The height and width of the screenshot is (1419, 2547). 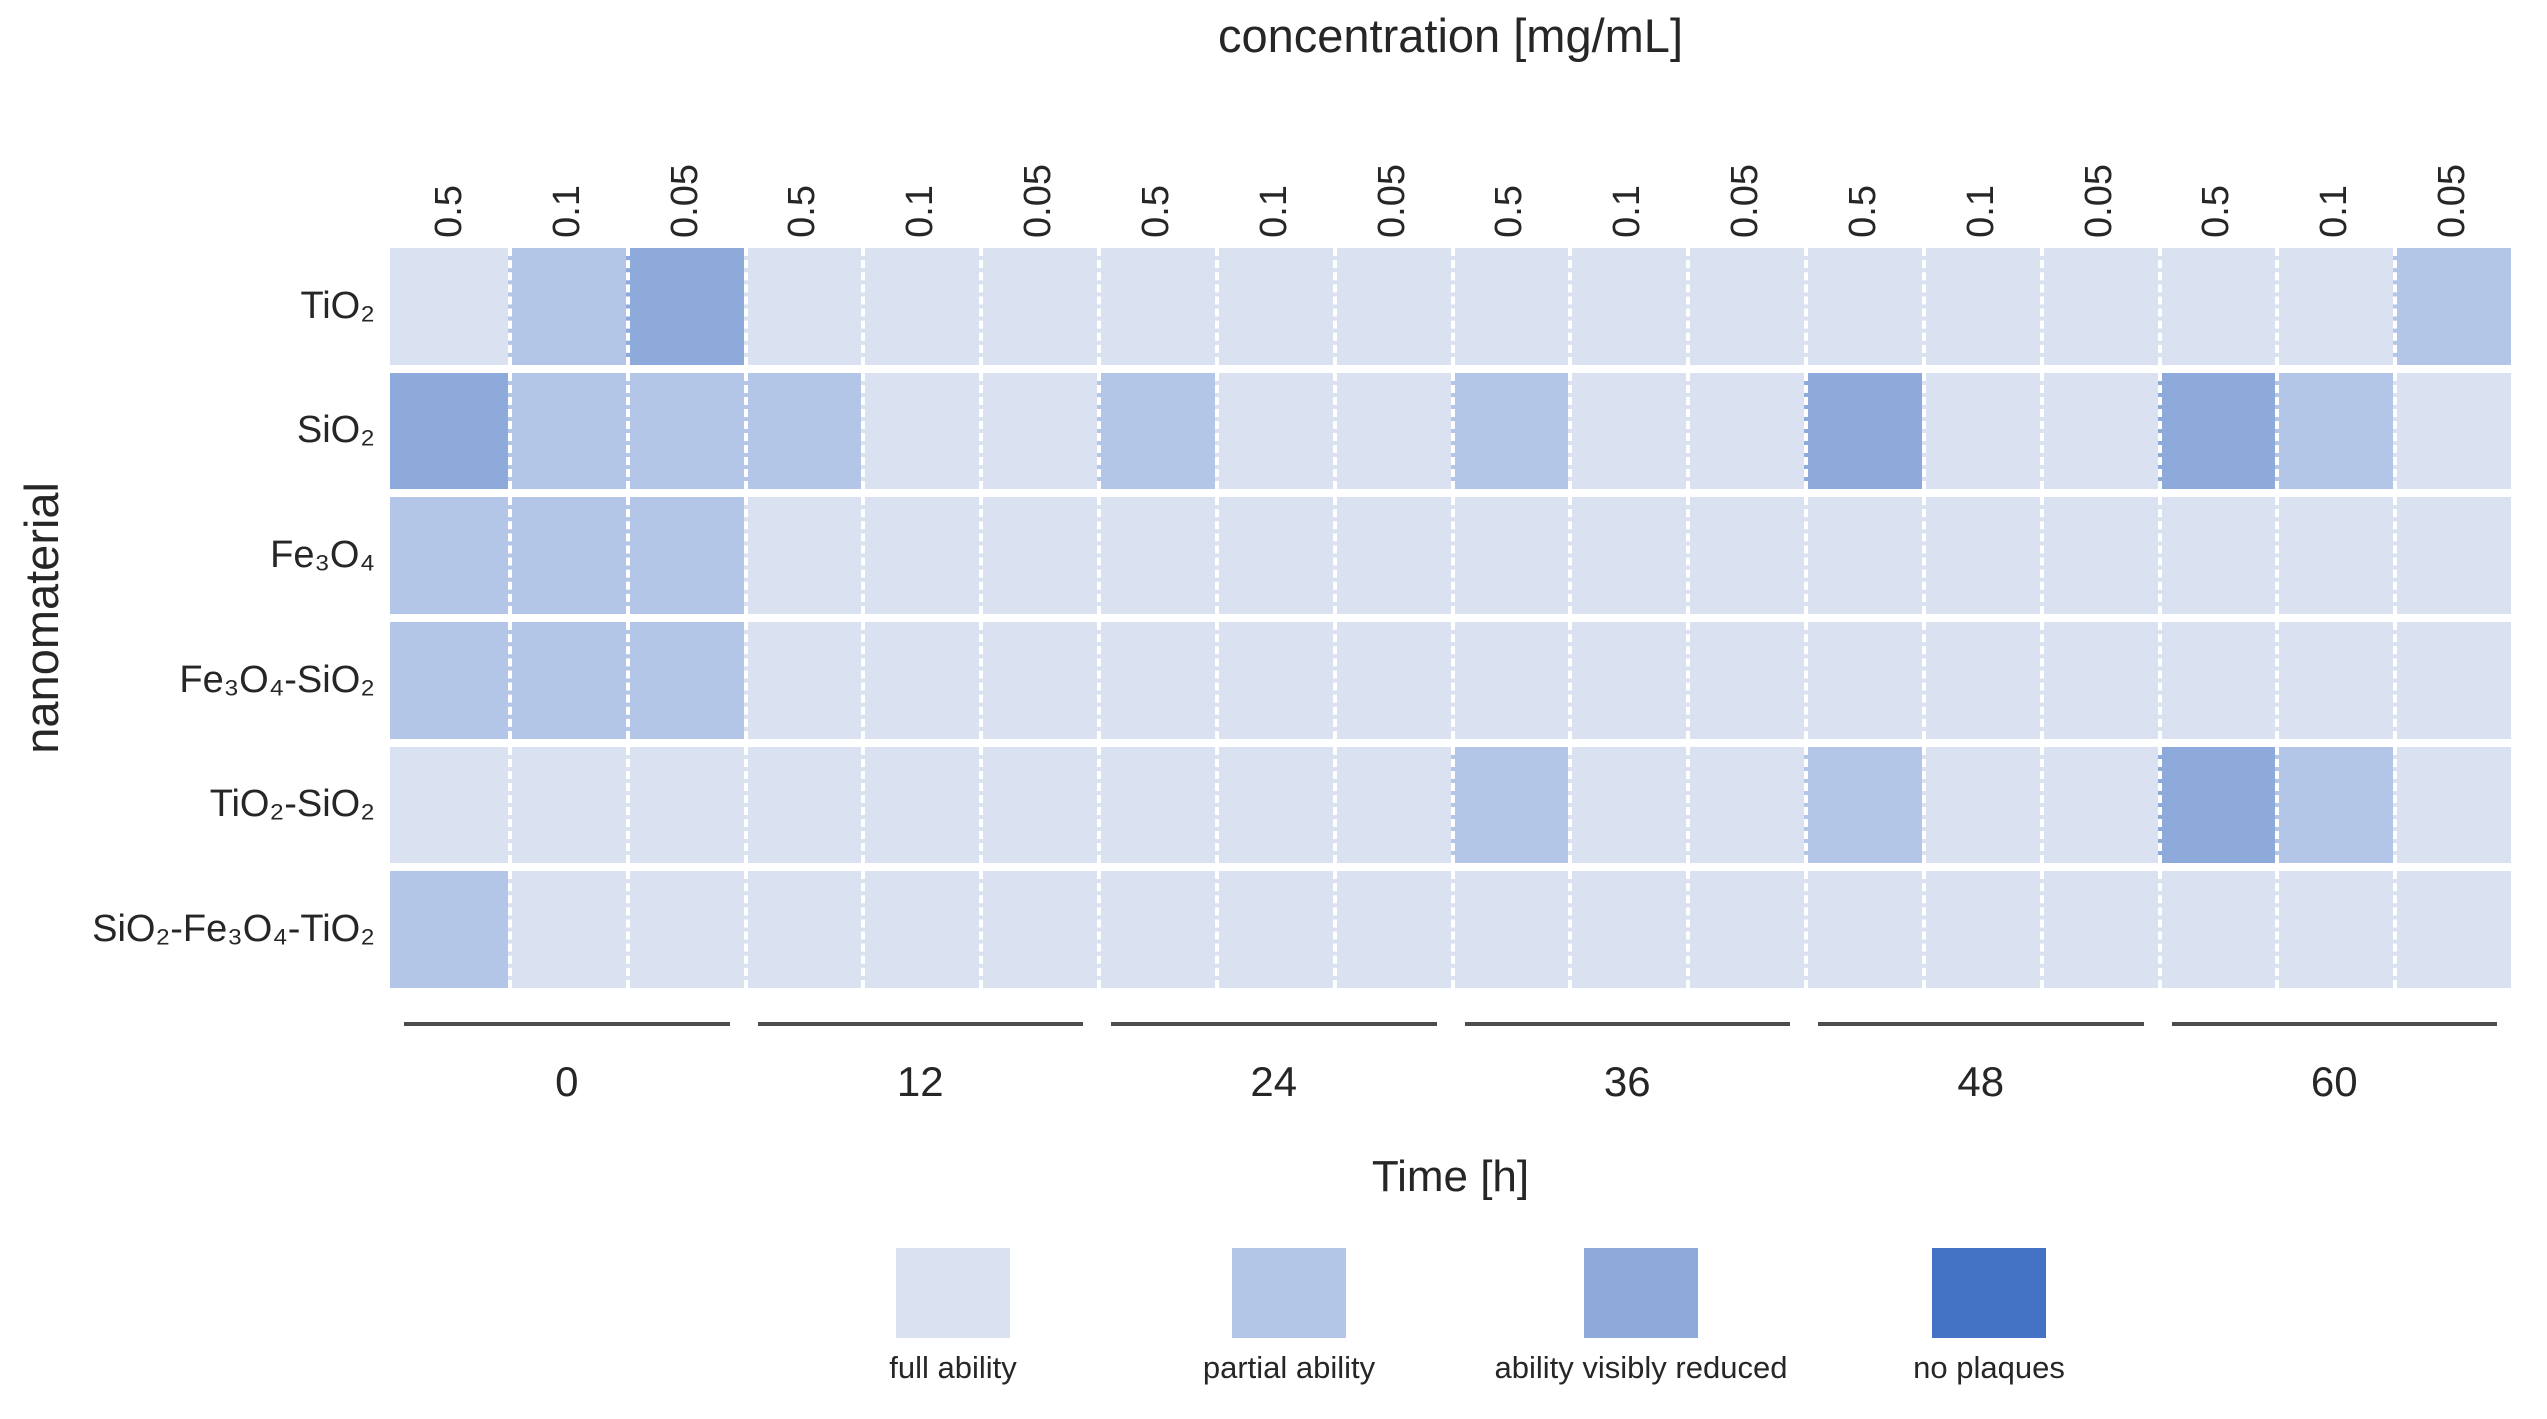 I want to click on row-label: SiO₂-Fe₃O₄-TiO₂, so click(x=233, y=929).